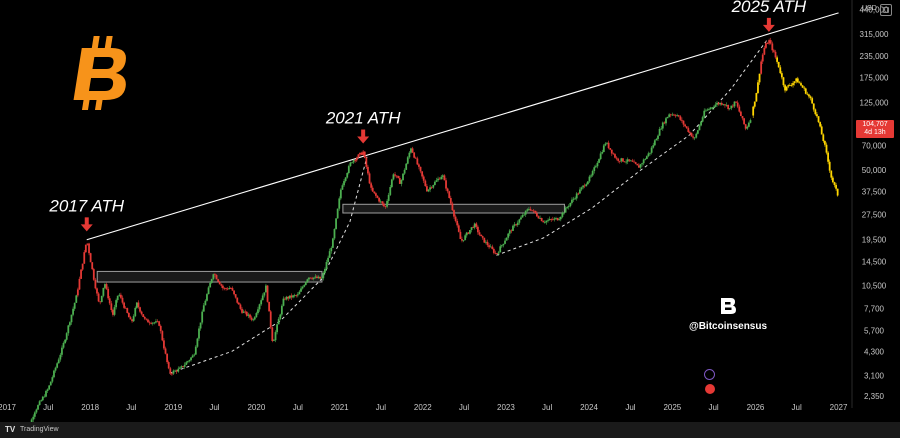 The width and height of the screenshot is (900, 438). Describe the element at coordinates (874, 9) in the screenshot. I see `y-tick-label: 440,000` at that location.